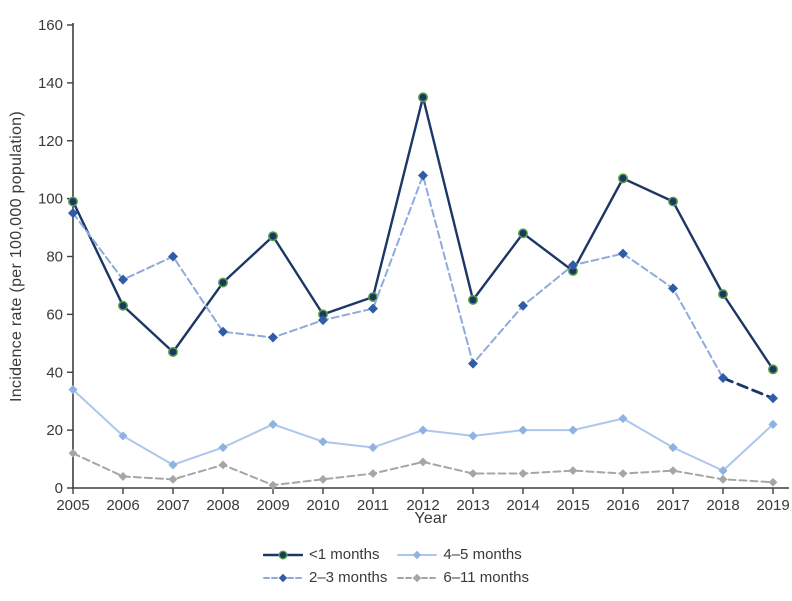  I want to click on x-tick-label: 2010, so click(322, 505).